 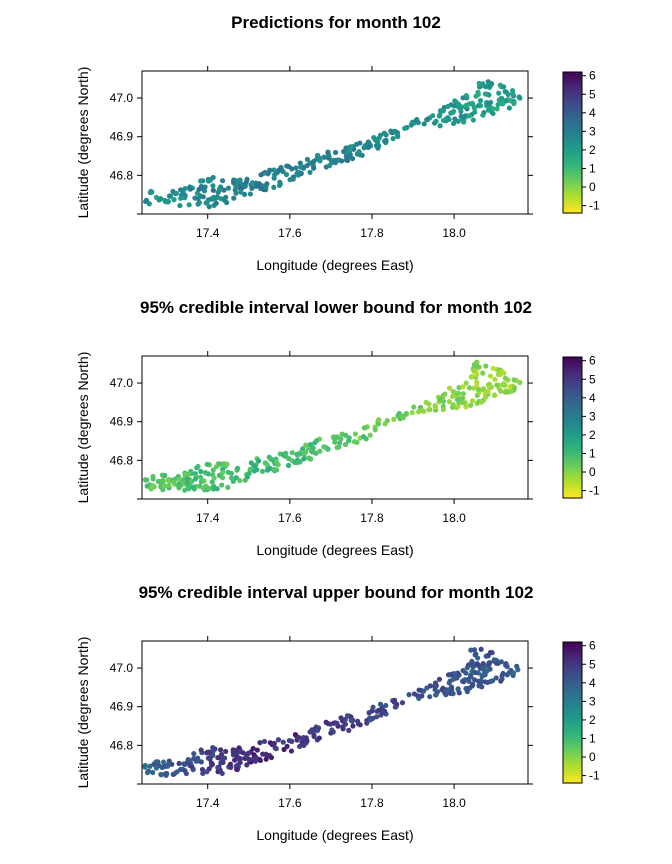 I want to click on plot-frame, so click(x=335, y=142).